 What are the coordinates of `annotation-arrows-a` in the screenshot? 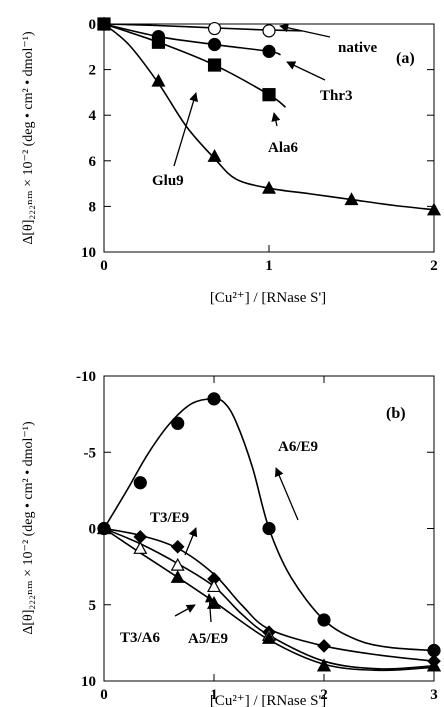 It's located at (252, 95).